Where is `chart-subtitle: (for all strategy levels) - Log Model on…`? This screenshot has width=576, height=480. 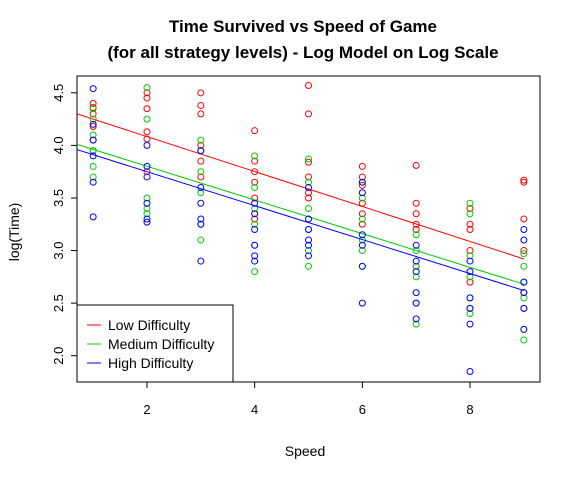
chart-subtitle: (for all strategy levels) - Log Model on… is located at coordinates (302, 52).